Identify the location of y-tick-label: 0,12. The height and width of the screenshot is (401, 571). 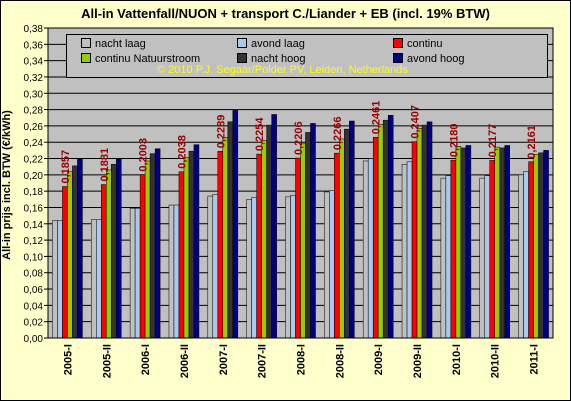
(34, 241).